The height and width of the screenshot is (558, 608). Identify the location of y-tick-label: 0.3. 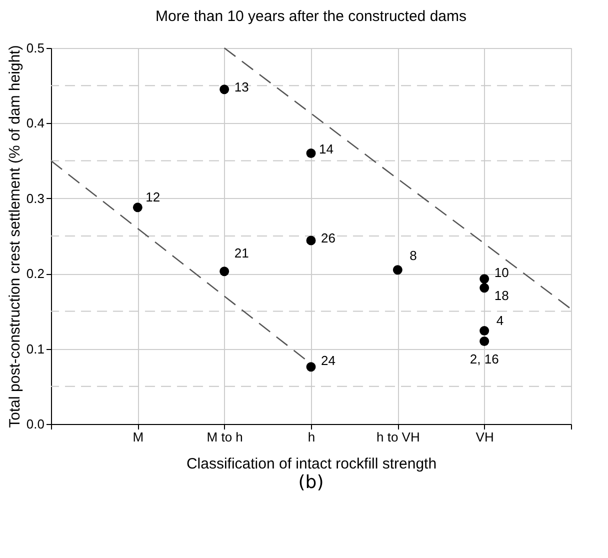
(35, 198).